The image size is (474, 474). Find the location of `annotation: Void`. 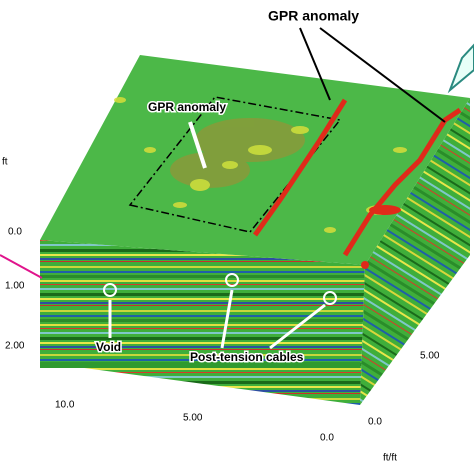

annotation: Void is located at coordinates (108, 347).